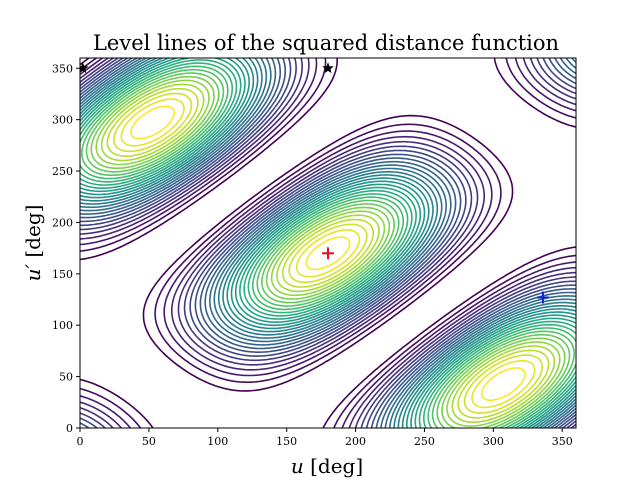 The width and height of the screenshot is (640, 480). I want to click on x-tick-label: 250, so click(424, 441).